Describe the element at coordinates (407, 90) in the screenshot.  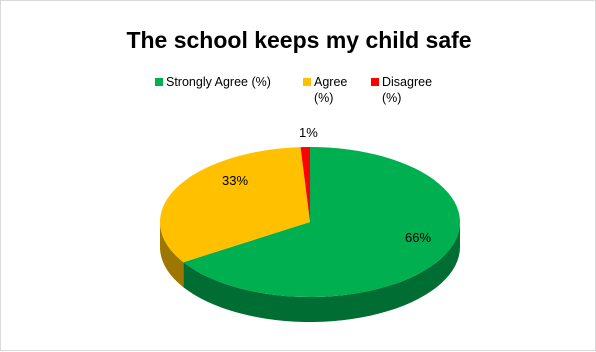
I see `legend-label-disagree: Disagree (%)` at that location.